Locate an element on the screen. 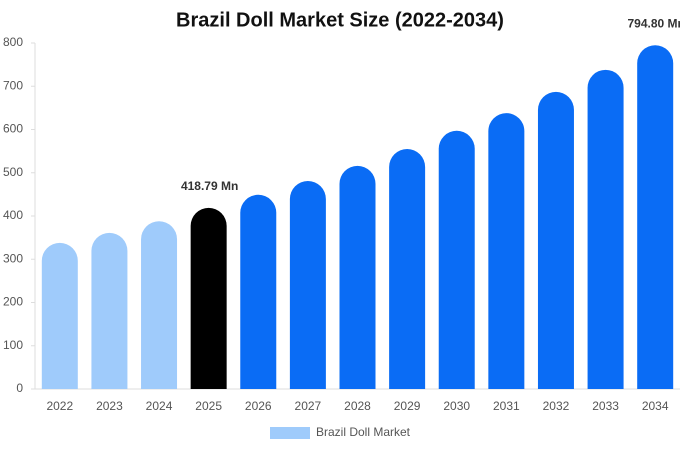  x-tick-label: 2032 is located at coordinates (556, 406).